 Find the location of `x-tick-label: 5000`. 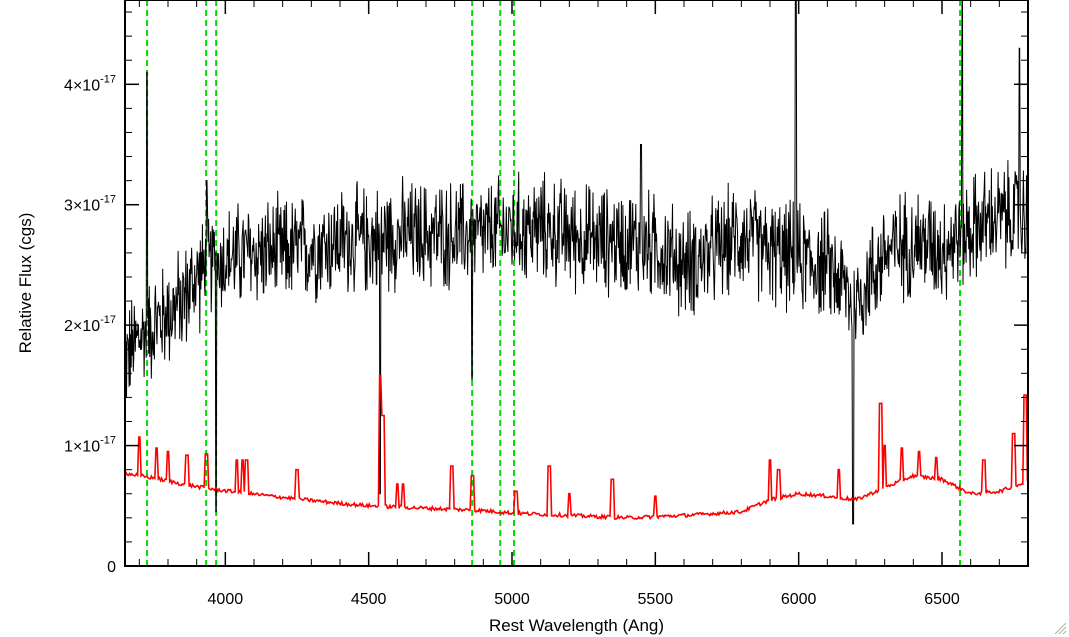

x-tick-label: 5000 is located at coordinates (512, 599).